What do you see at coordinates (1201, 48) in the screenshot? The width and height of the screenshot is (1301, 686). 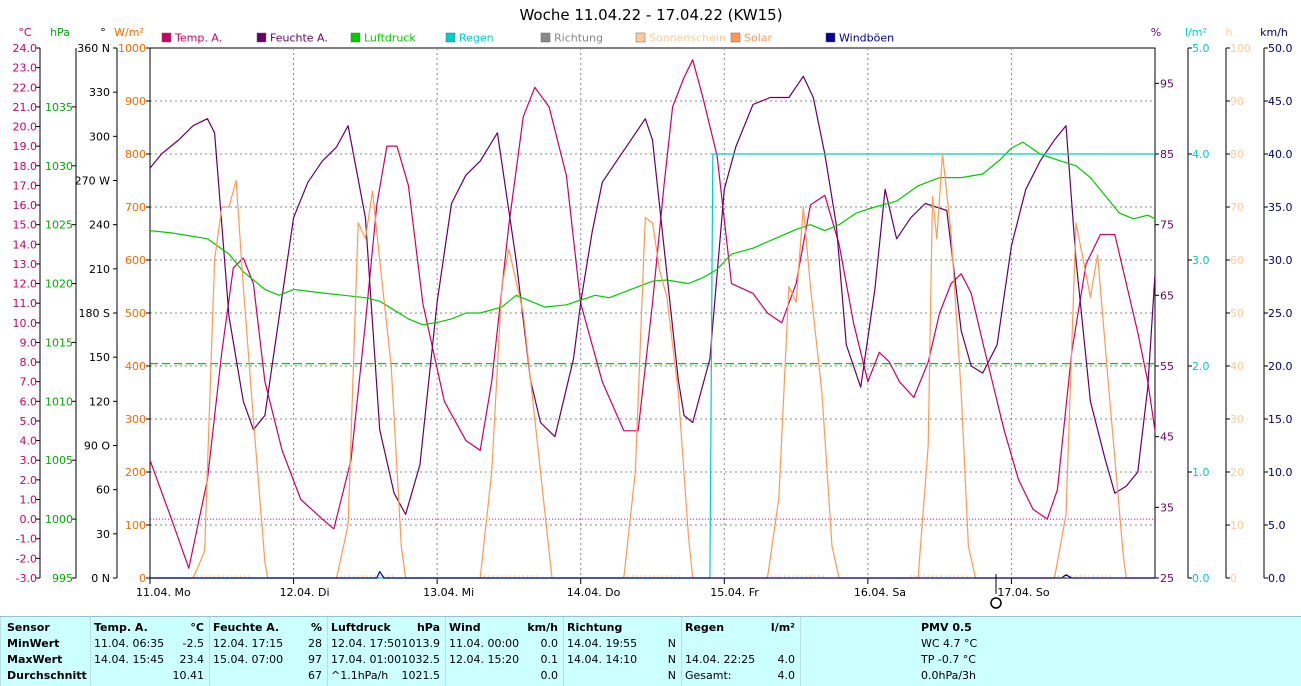 I see `rain-tick-label: 5.0` at bounding box center [1201, 48].